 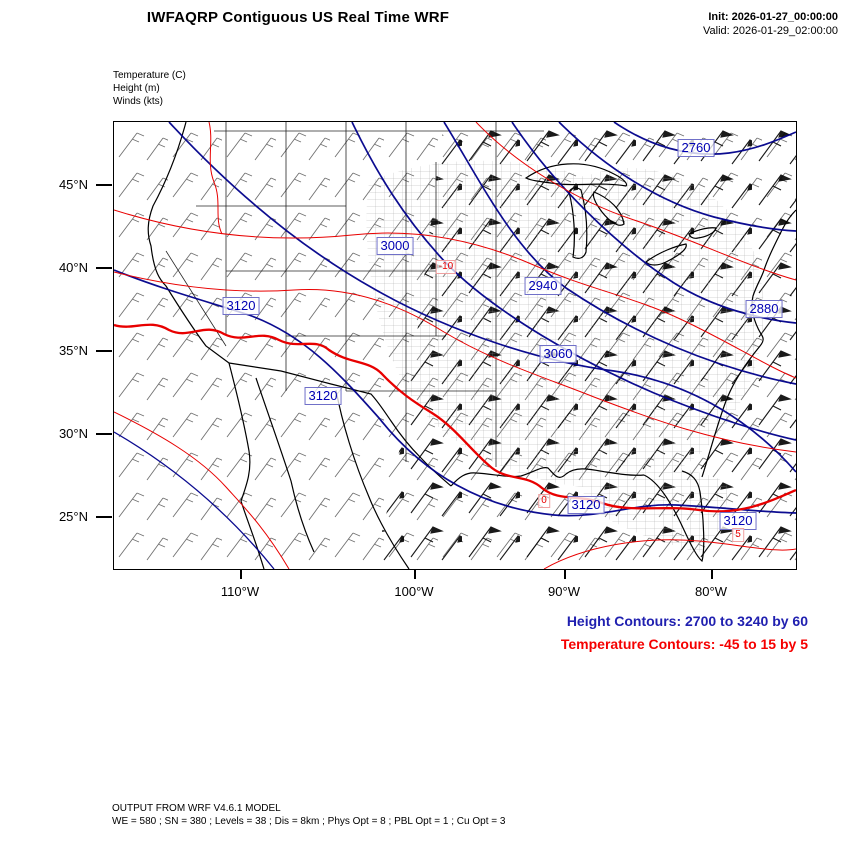 I want to click on lat-label-45n: 45°N, so click(x=73, y=184).